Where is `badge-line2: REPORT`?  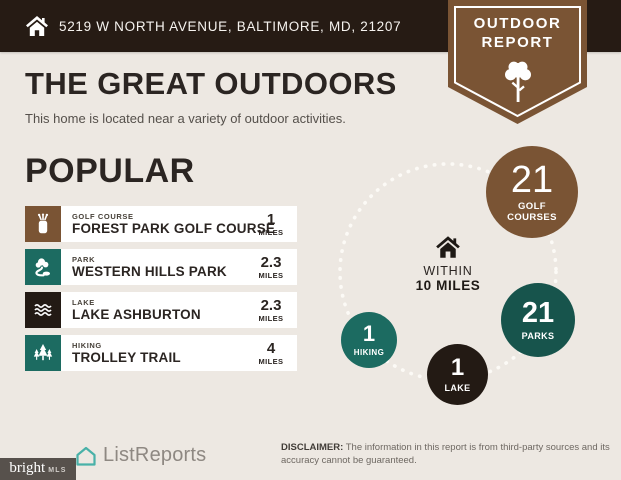
badge-line2: REPORT is located at coordinates (517, 42).